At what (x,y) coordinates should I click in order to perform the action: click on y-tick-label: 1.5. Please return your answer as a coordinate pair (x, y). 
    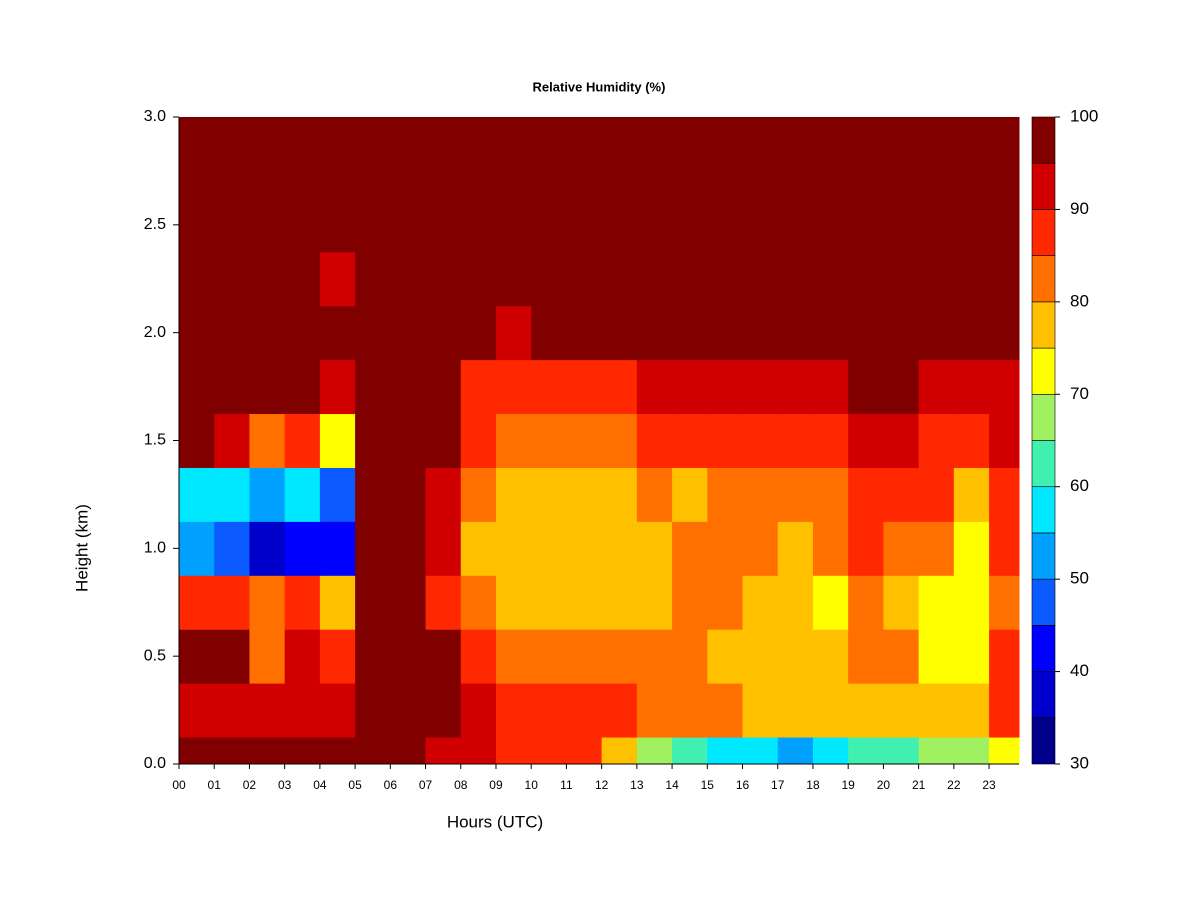
    Looking at the image, I should click on (155, 440).